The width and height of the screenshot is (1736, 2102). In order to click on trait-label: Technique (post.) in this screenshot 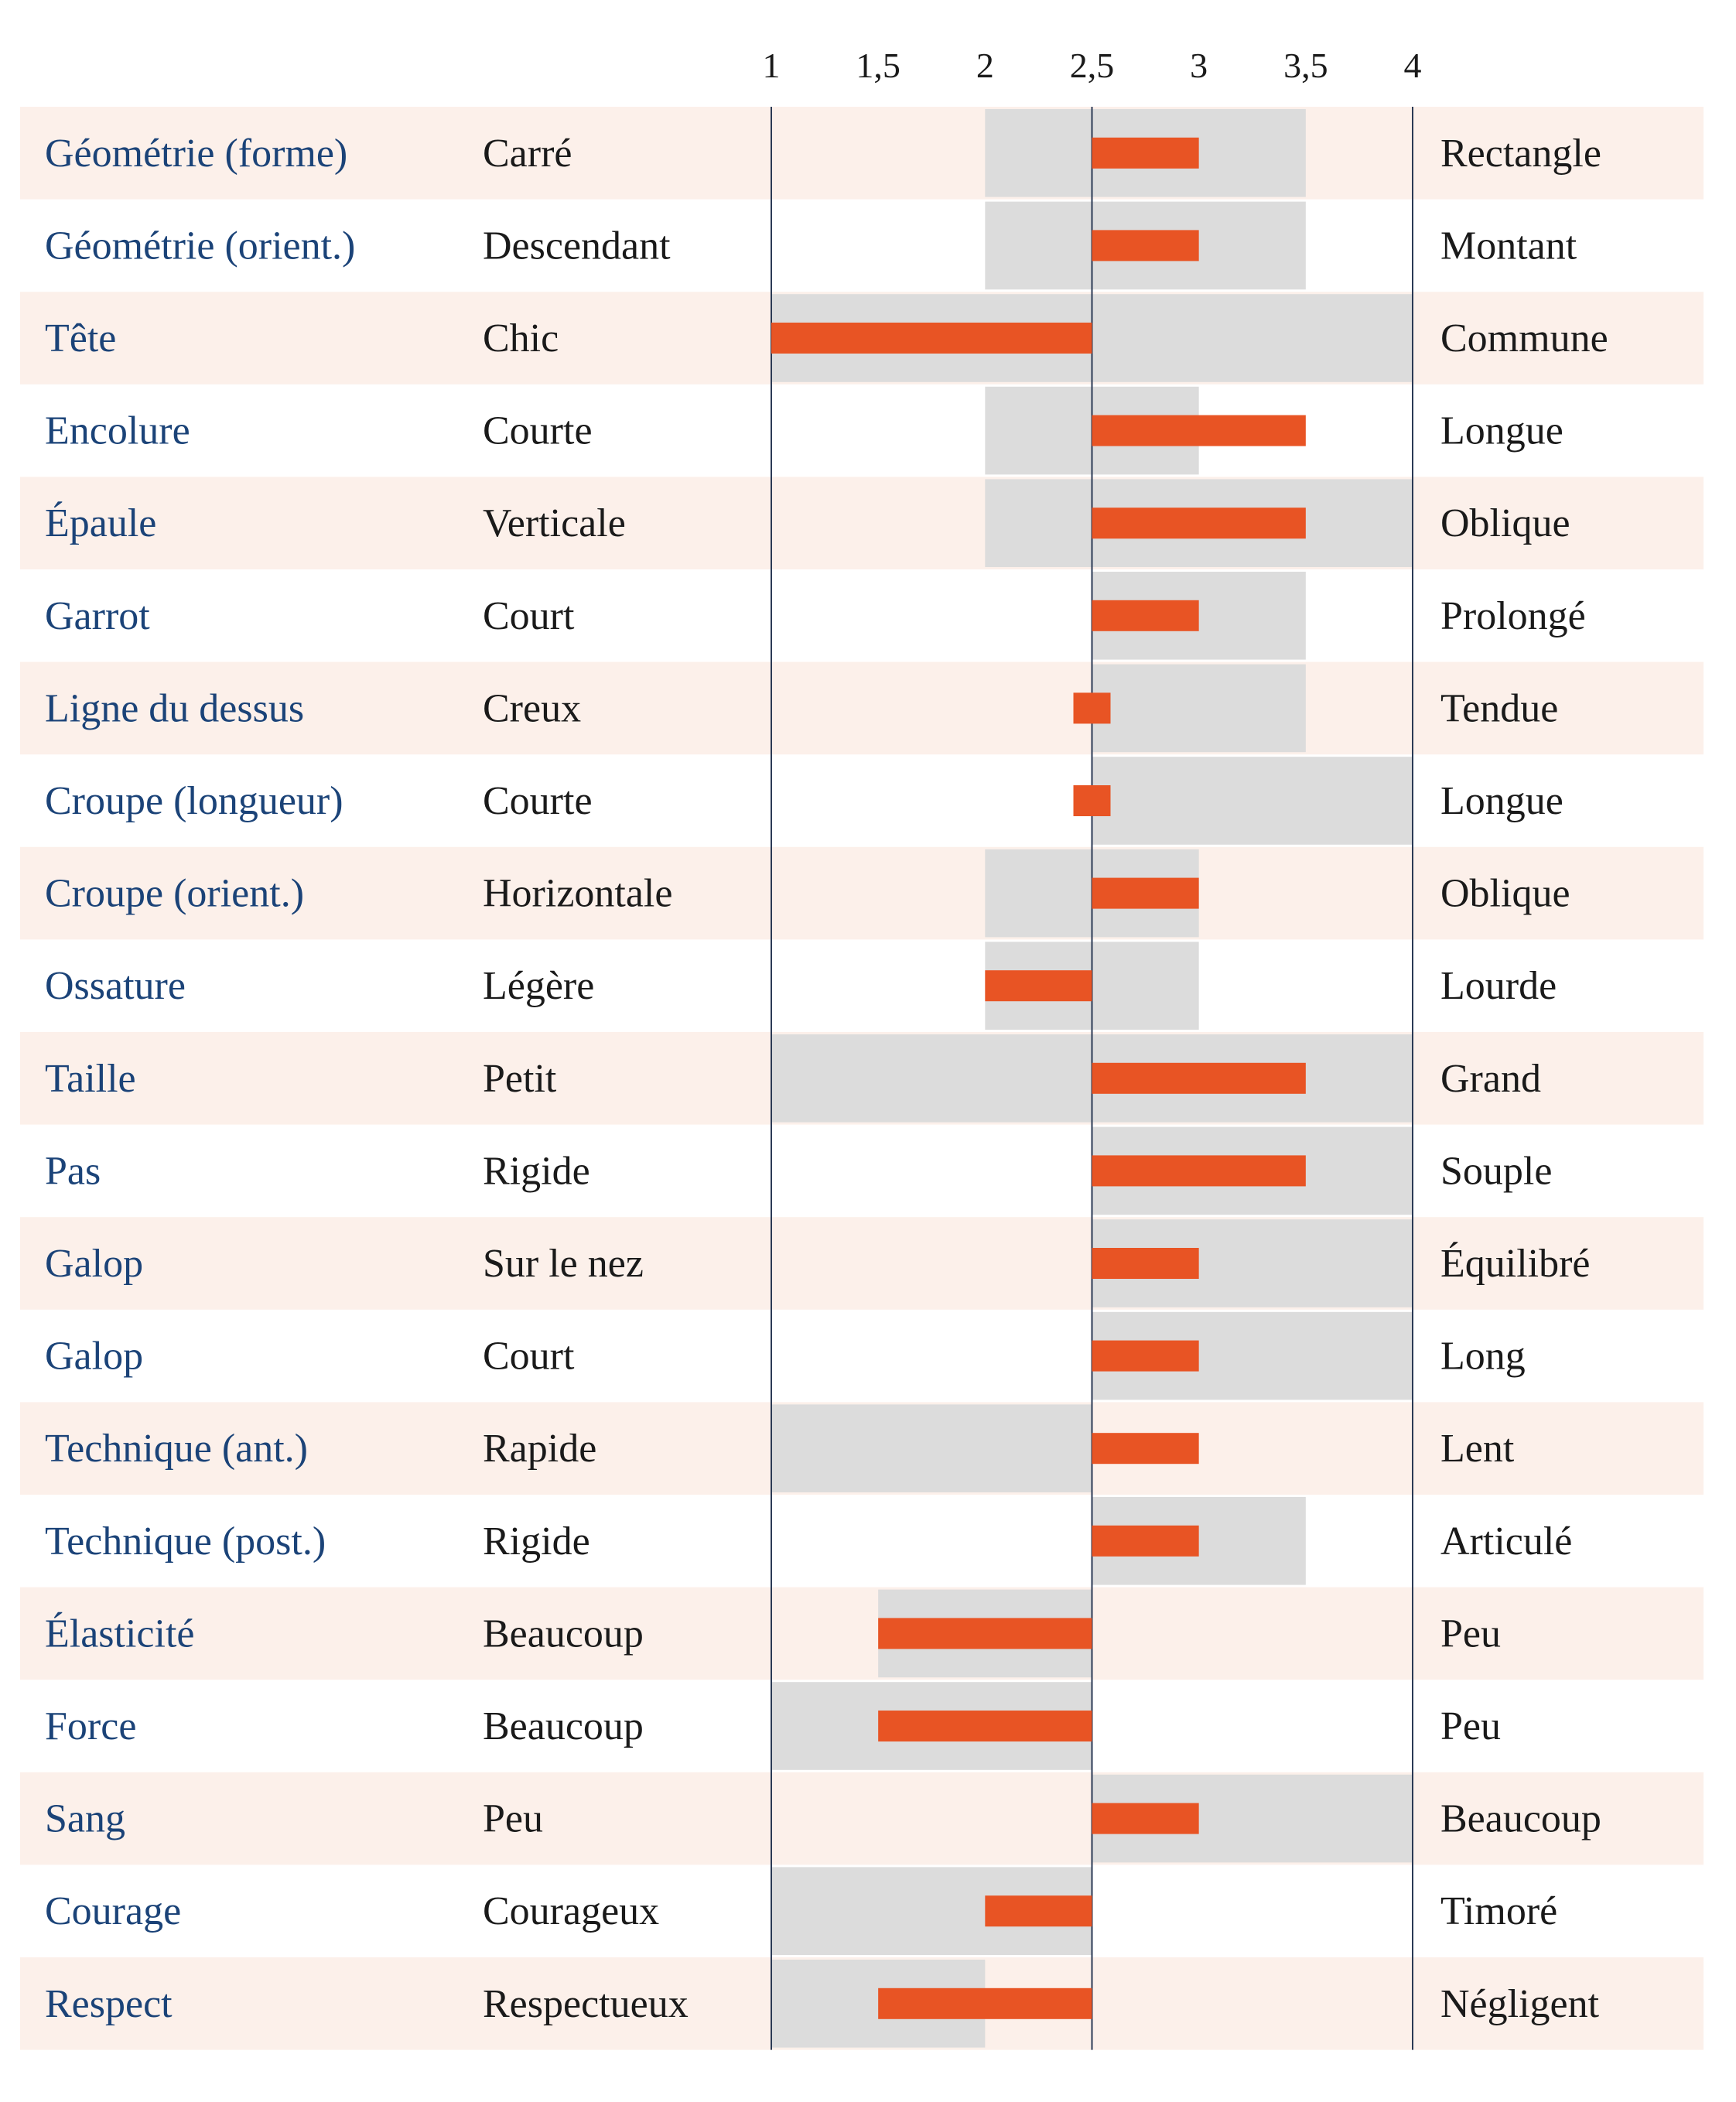, I will do `click(185, 1541)`.